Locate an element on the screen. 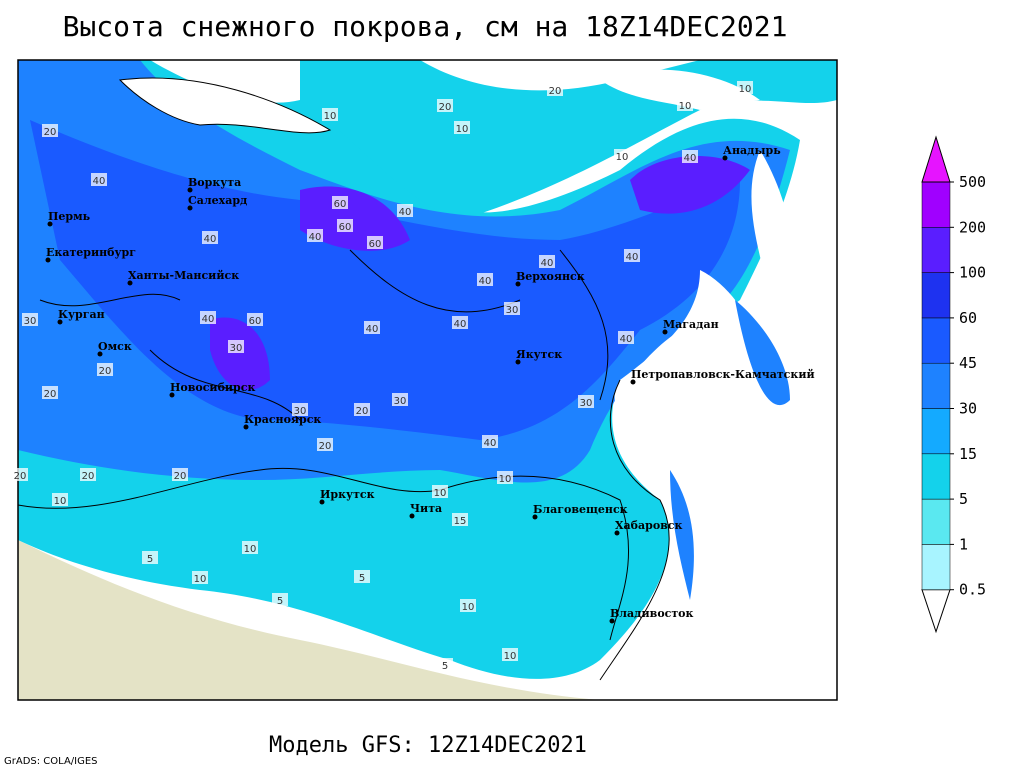 The image size is (1024, 768). city-label: Верхоянск is located at coordinates (550, 276).